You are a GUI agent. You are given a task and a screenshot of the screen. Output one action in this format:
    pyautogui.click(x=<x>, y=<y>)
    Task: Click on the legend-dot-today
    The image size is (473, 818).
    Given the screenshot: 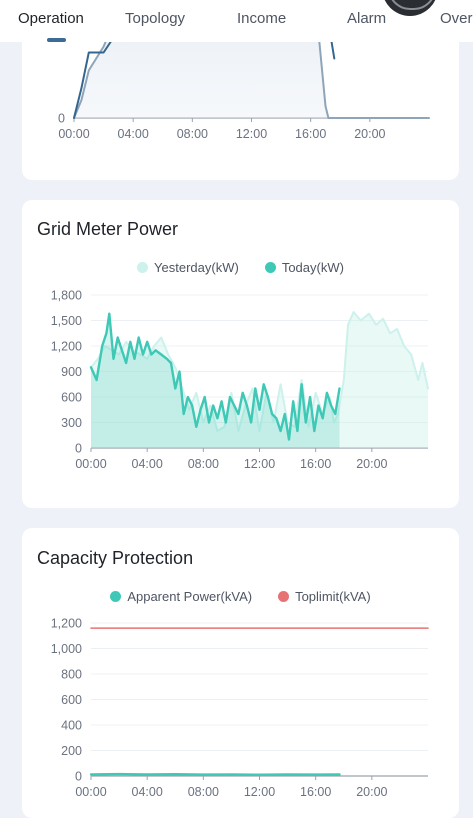 What is the action you would take?
    pyautogui.click(x=270, y=267)
    